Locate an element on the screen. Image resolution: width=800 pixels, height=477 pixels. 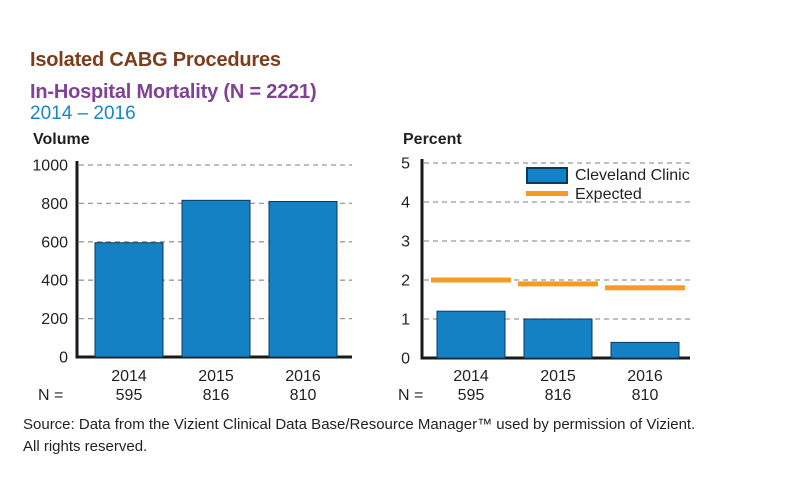
y-tick-label: 2 is located at coordinates (405, 281).